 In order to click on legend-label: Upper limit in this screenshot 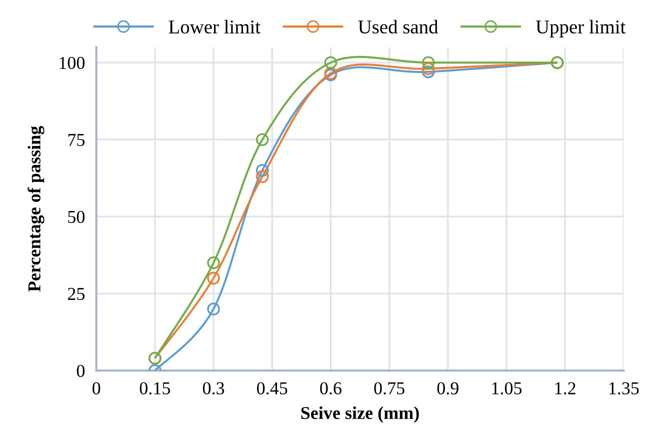, I will do `click(581, 29)`.